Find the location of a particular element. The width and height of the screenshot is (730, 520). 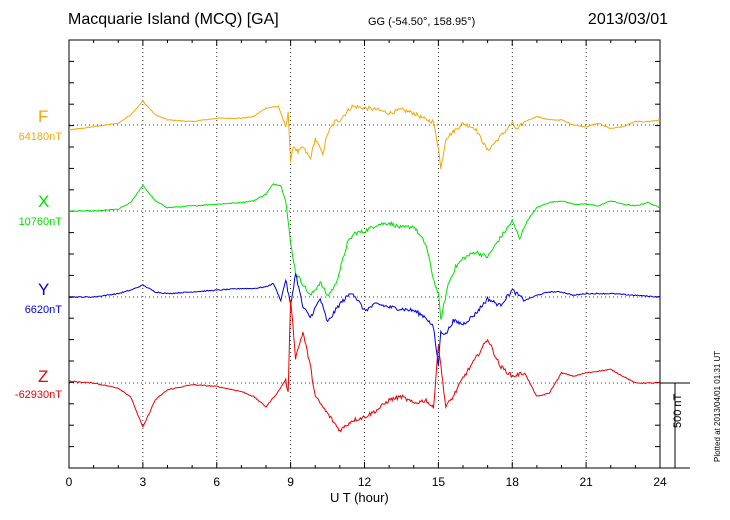

series-line-y is located at coordinates (364, 319).